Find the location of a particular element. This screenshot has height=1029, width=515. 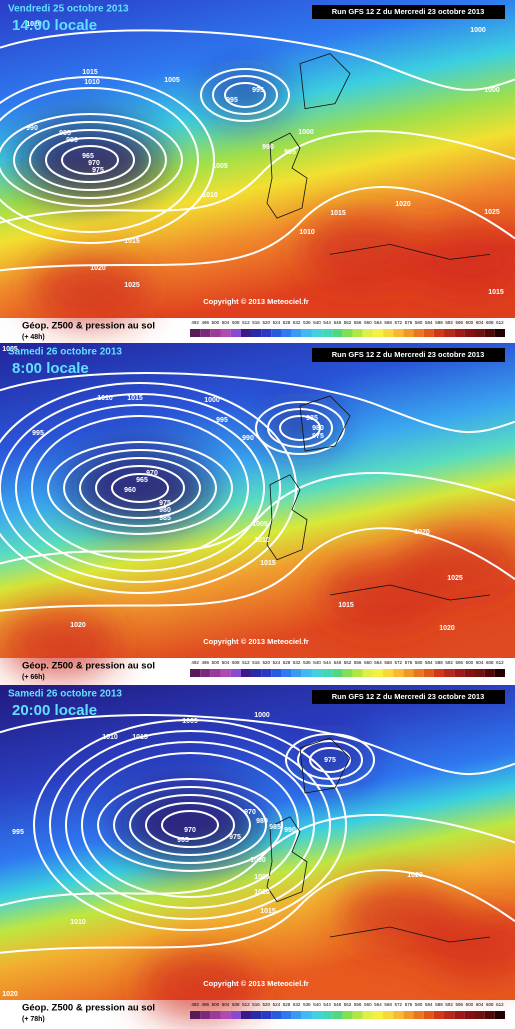

isobar-label: 1005 is located at coordinates (262, 877).